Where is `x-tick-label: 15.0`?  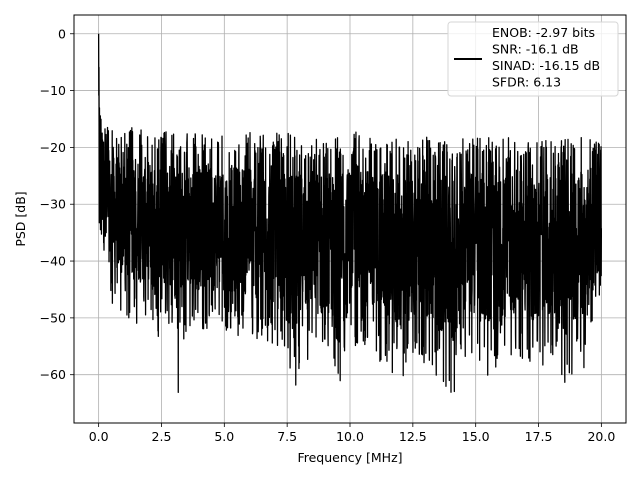
x-tick-label: 15.0 is located at coordinates (476, 436).